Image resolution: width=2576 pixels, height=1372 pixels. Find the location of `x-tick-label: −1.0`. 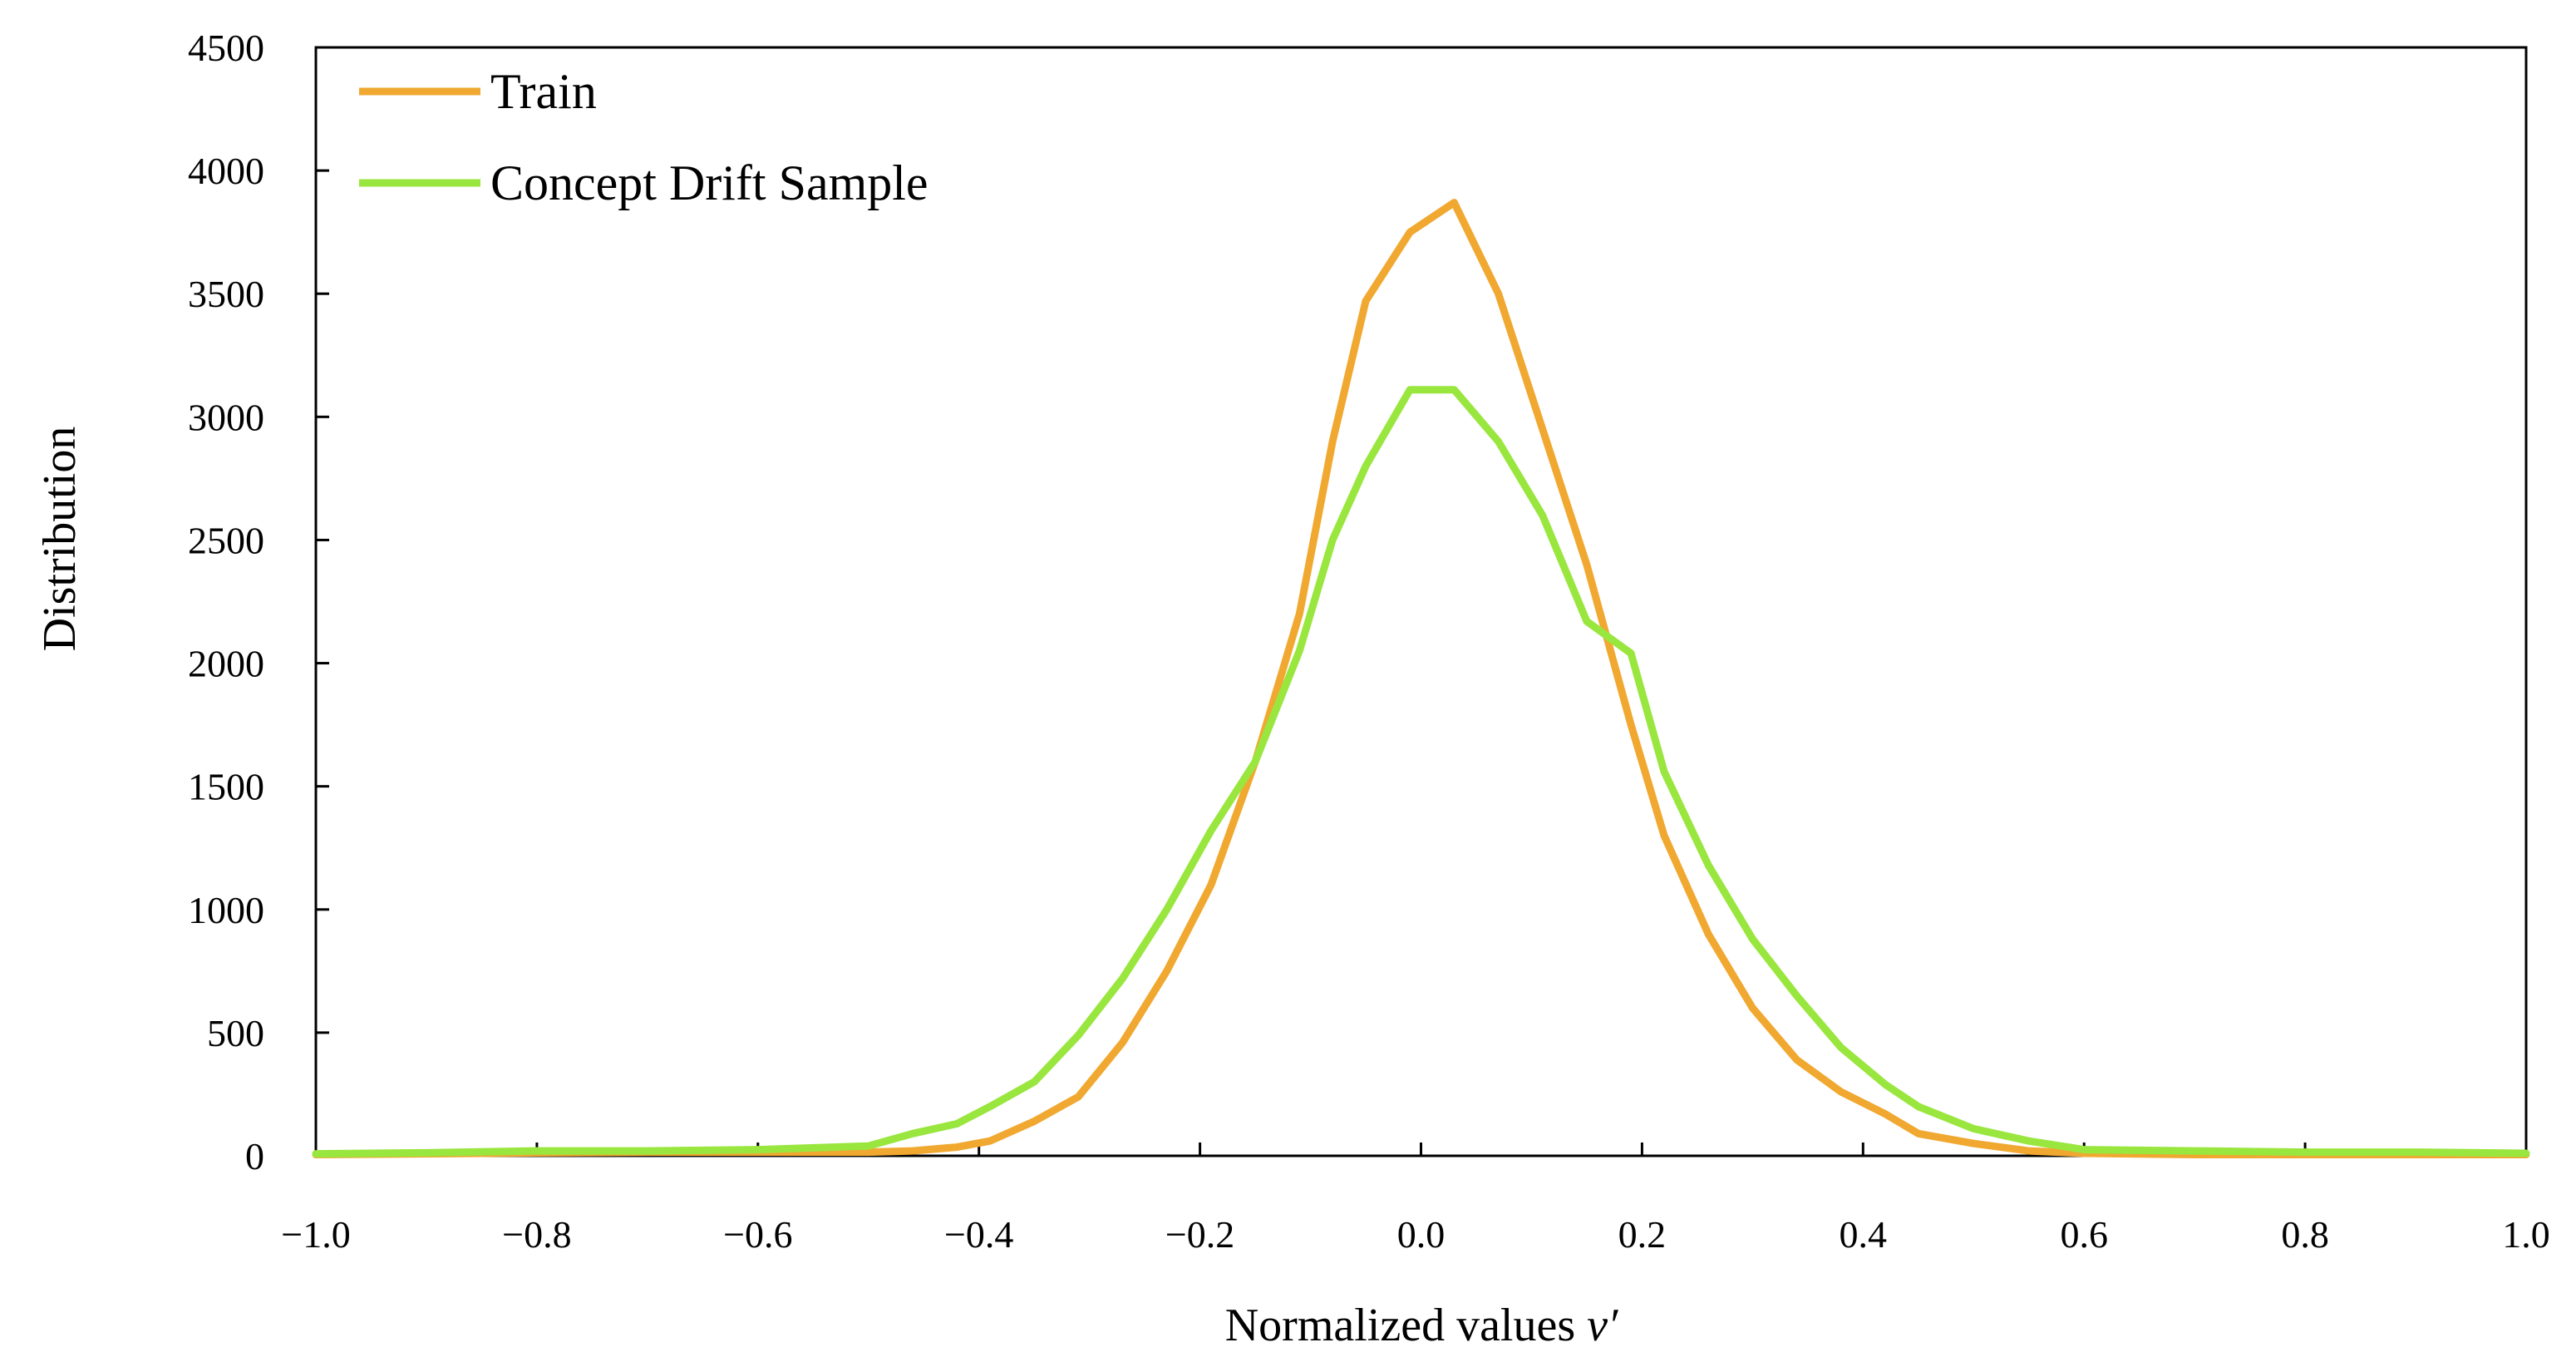

x-tick-label: −1.0 is located at coordinates (315, 1234).